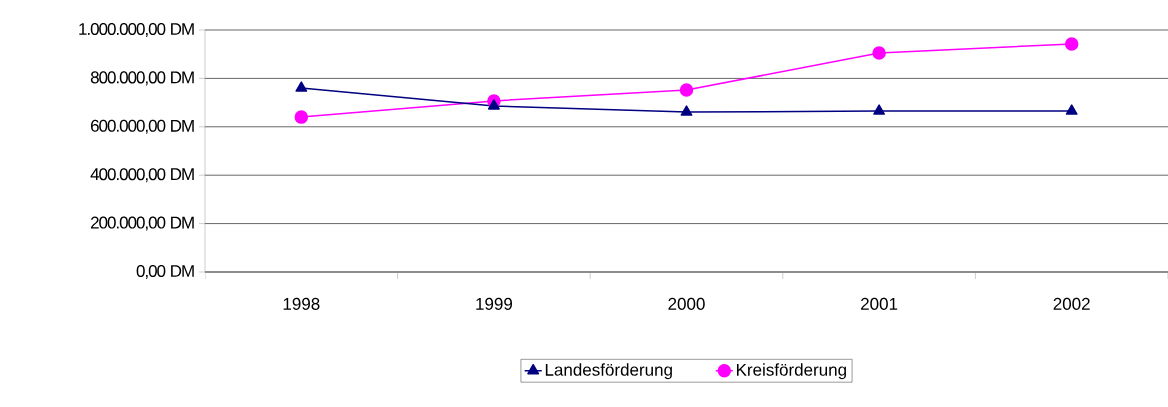 The height and width of the screenshot is (407, 1168). What do you see at coordinates (142, 78) in the screenshot?
I see `y-tick-label: 800.000,00 DM` at bounding box center [142, 78].